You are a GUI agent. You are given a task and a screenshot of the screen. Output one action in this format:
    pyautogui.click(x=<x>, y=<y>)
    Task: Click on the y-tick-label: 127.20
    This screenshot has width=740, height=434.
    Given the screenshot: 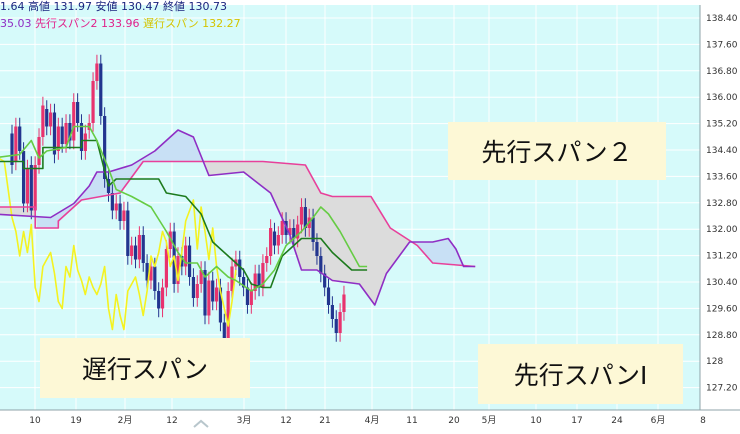 What is the action you would take?
    pyautogui.click(x=722, y=389)
    